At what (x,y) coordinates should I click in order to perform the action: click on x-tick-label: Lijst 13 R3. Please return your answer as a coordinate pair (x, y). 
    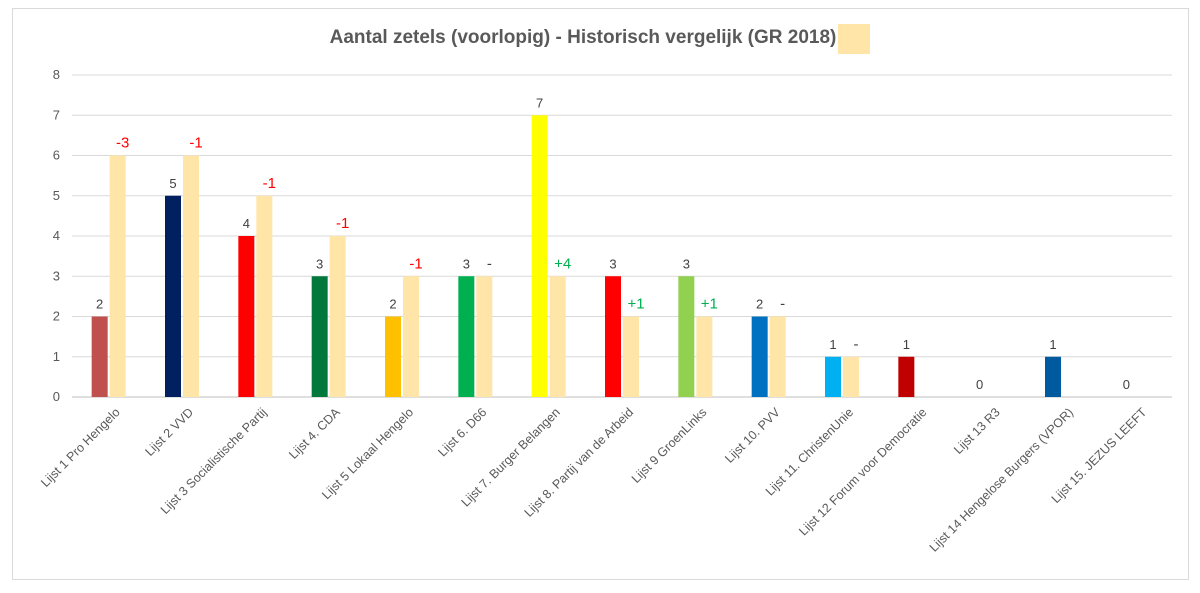
    Looking at the image, I should click on (977, 431).